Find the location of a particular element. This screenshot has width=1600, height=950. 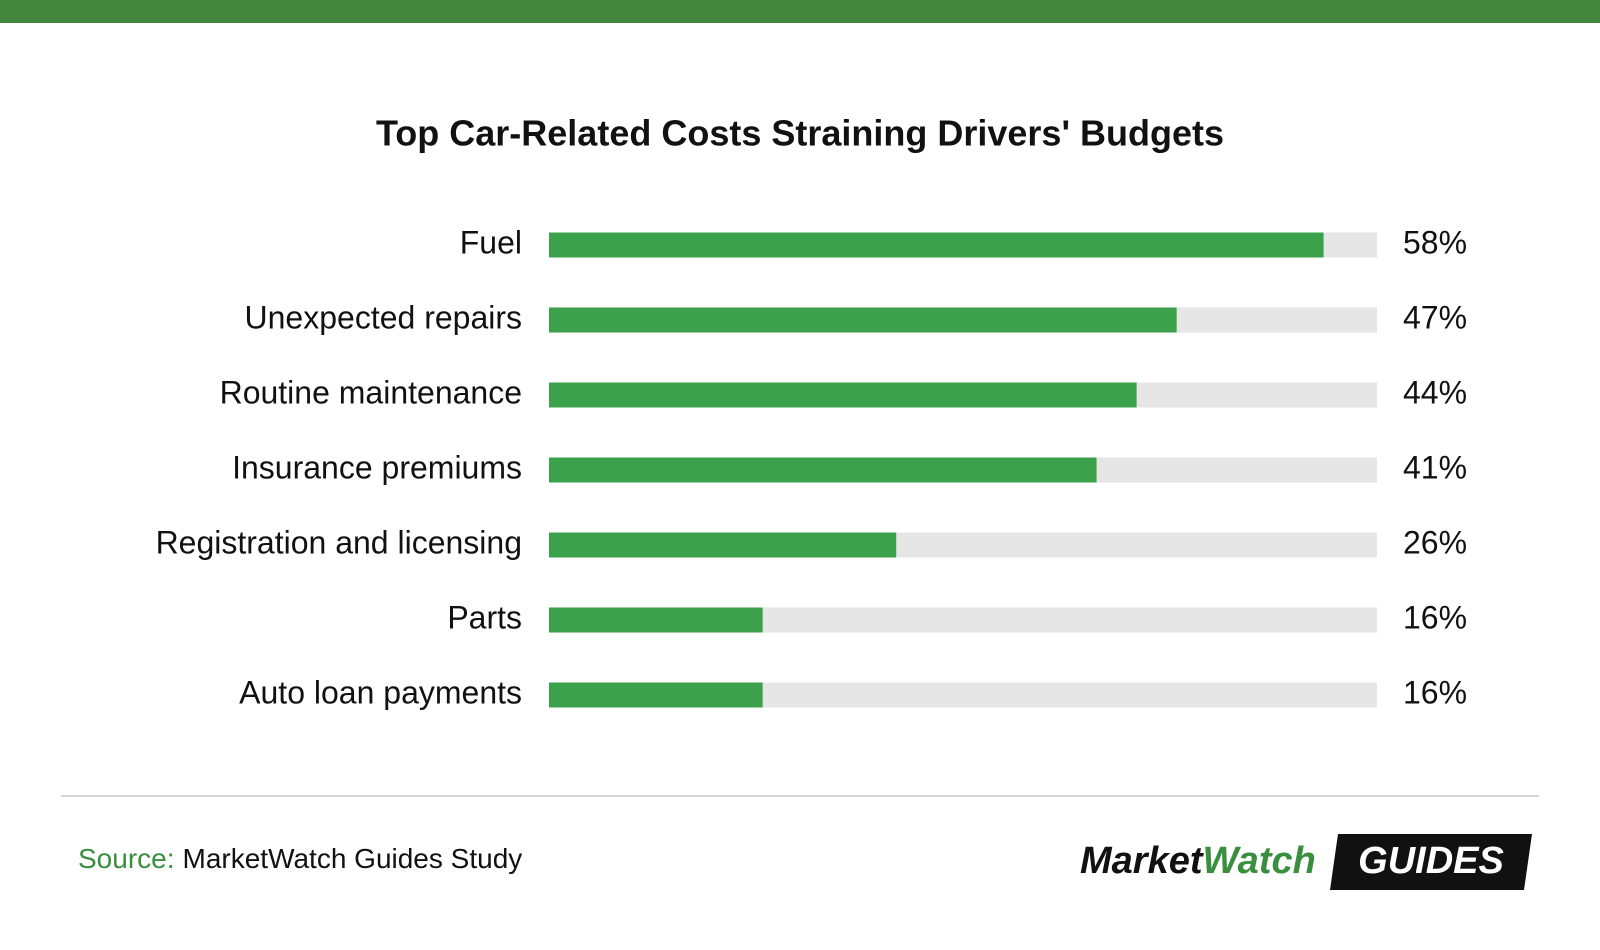

logo-box is located at coordinates (1431, 862).